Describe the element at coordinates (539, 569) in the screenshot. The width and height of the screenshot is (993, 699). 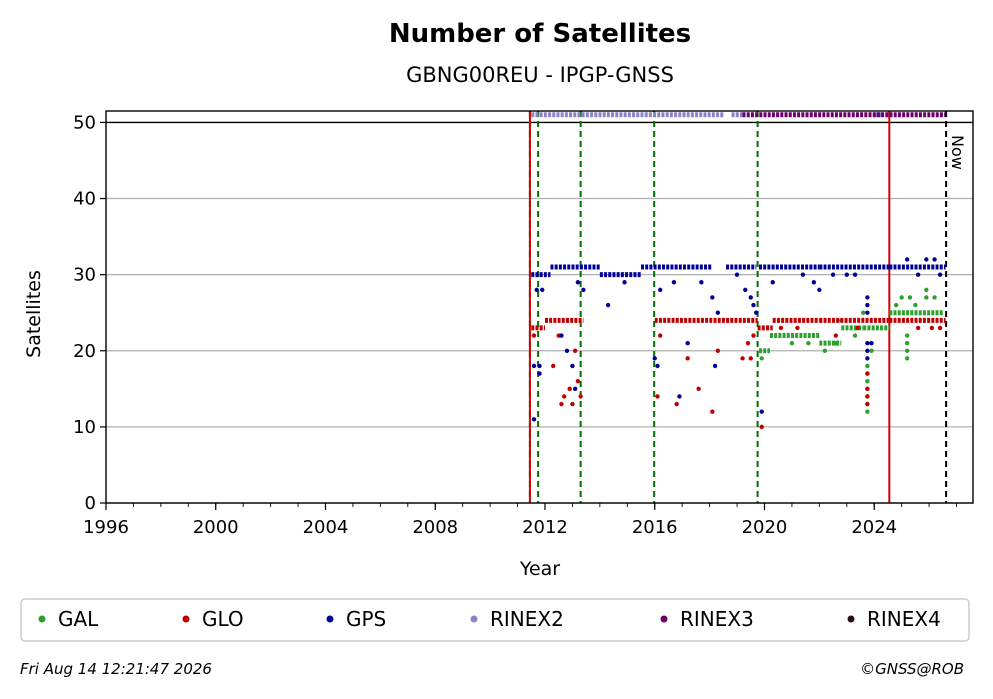
I see `x-axis-label: Year` at that location.